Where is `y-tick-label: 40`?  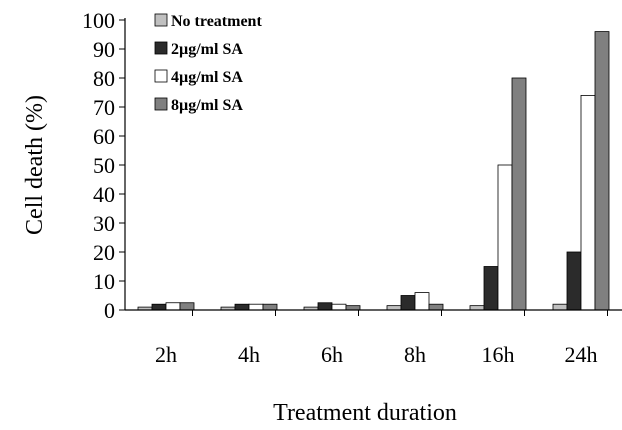 y-tick-label: 40 is located at coordinates (104, 194).